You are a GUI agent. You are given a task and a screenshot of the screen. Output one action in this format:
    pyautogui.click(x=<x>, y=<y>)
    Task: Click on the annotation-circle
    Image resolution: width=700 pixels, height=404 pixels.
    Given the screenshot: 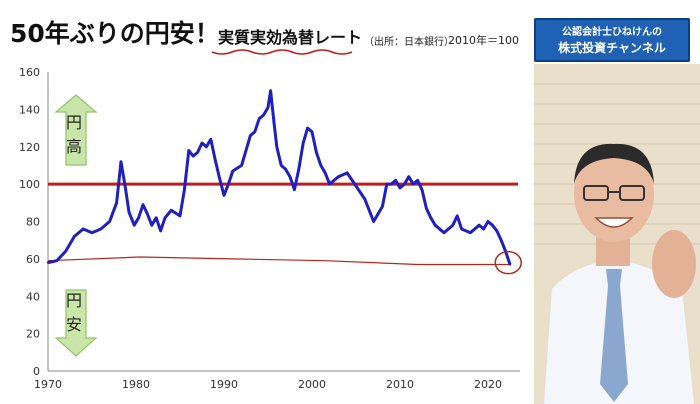 What is the action you would take?
    pyautogui.click(x=508, y=262)
    